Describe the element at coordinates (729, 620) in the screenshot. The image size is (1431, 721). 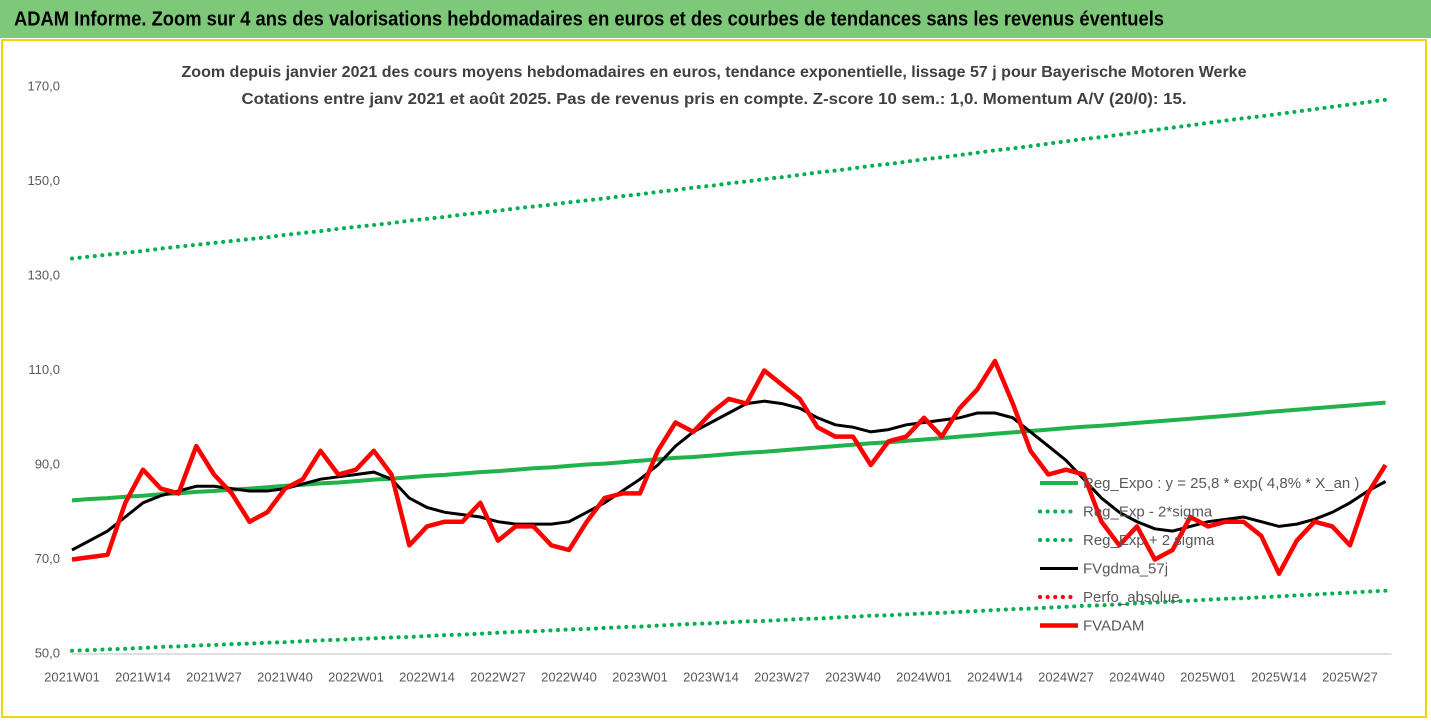
I see `series-line` at that location.